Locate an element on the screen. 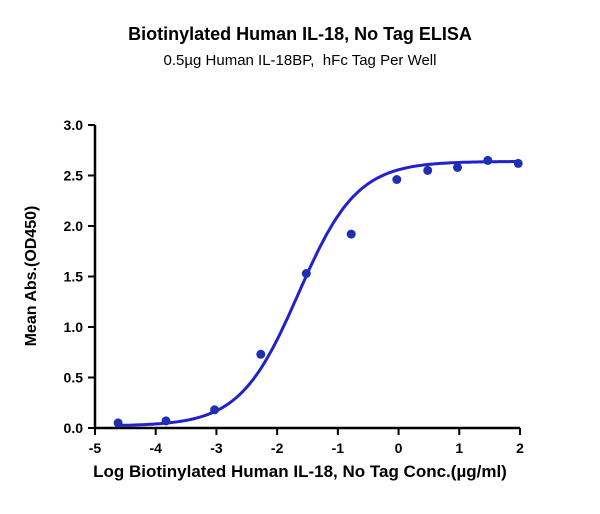 Image resolution: width=600 pixels, height=514 pixels. y-tick-label: 0.0 is located at coordinates (74, 428).